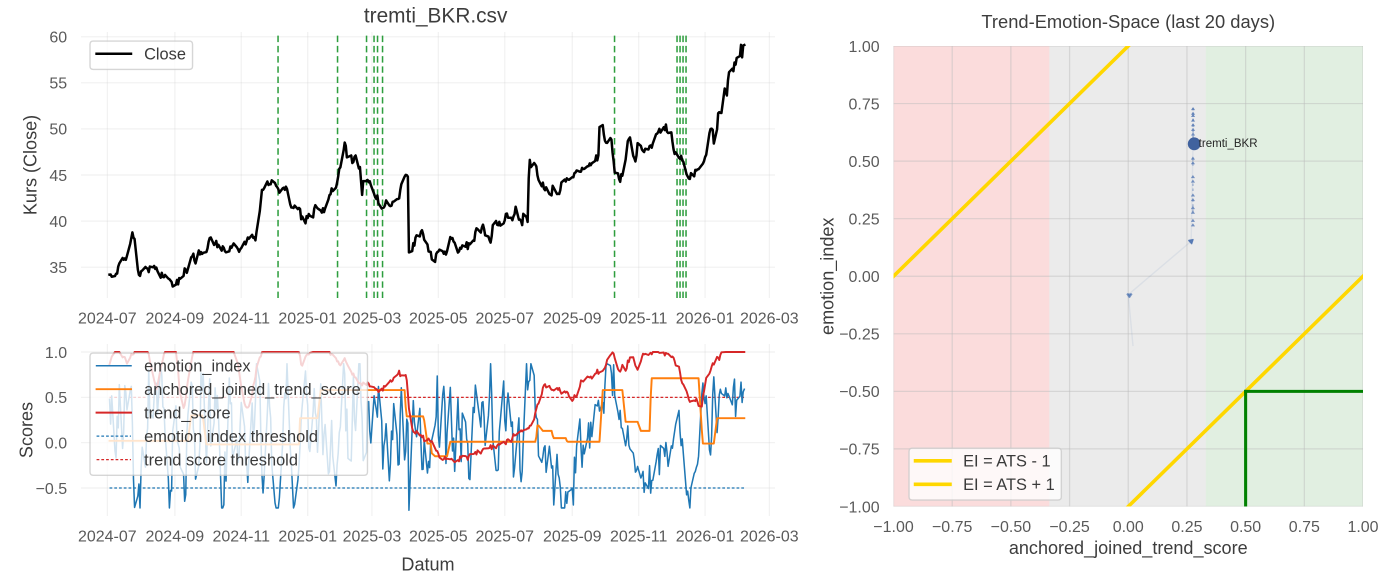  What do you see at coordinates (26, 430) in the screenshot?
I see `svg-text: Scores` at bounding box center [26, 430].